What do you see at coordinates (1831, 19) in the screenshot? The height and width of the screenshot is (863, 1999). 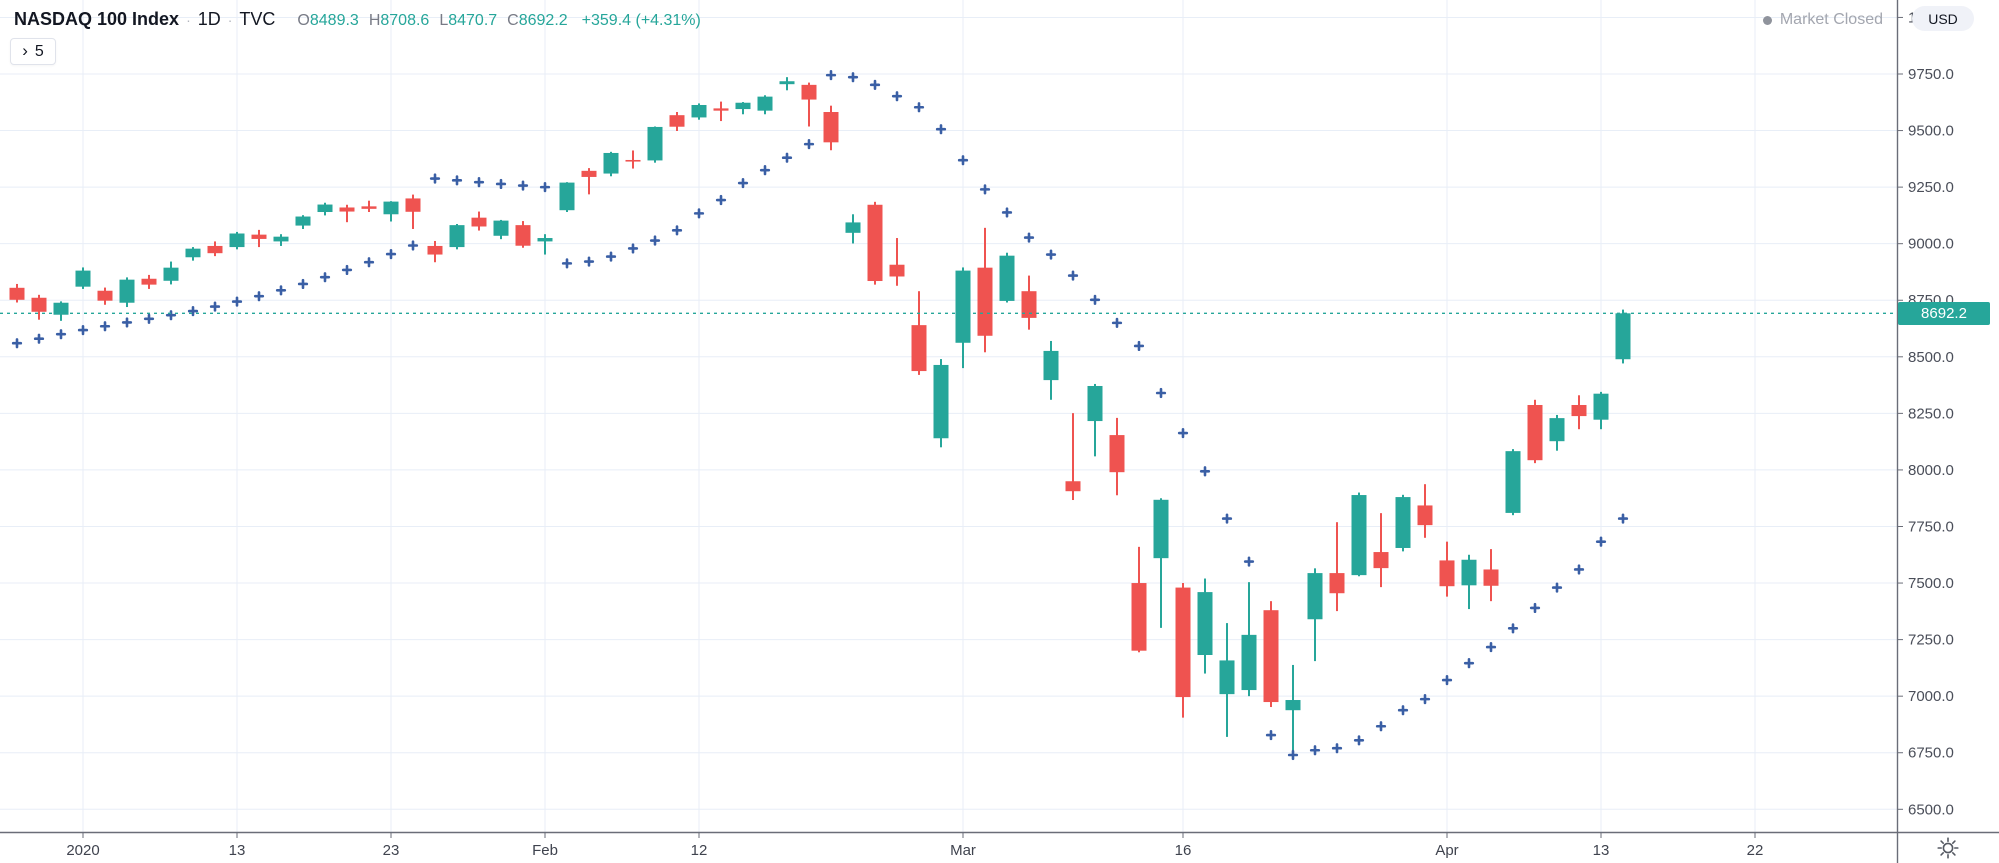 I see `market-status-label: Market Closed` at bounding box center [1831, 19].